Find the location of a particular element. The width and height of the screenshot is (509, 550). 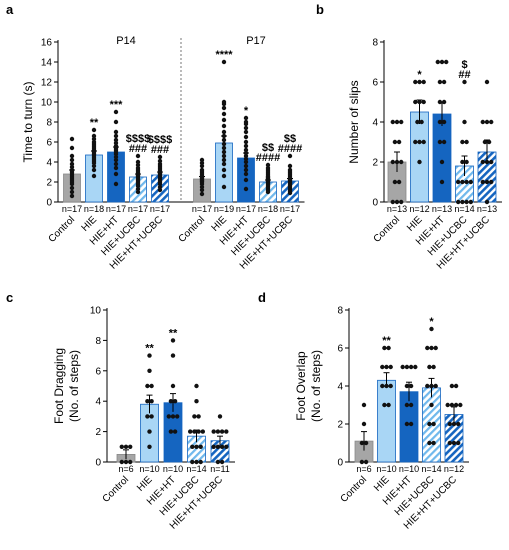

significance-label: ## is located at coordinates (464, 75).